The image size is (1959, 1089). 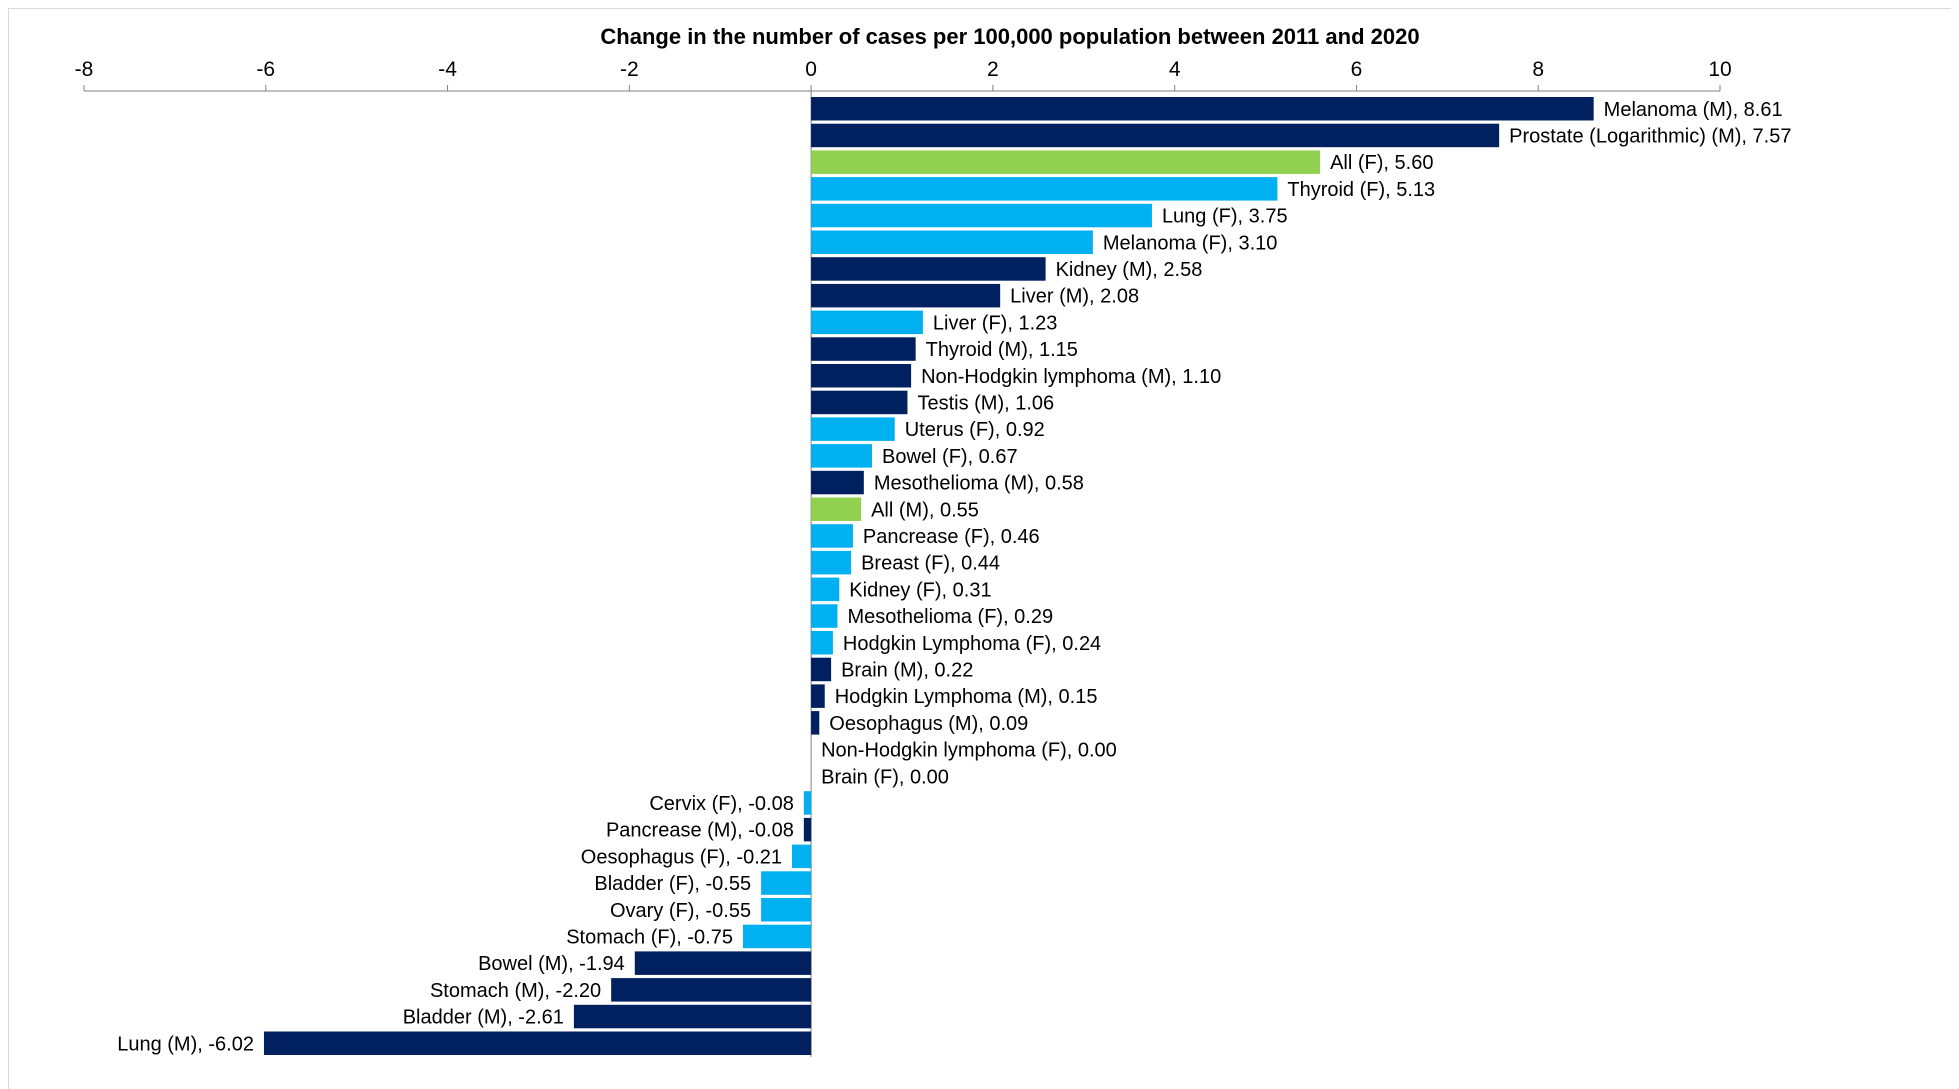 I want to click on x-tick-label: 10, so click(x=1719, y=69).